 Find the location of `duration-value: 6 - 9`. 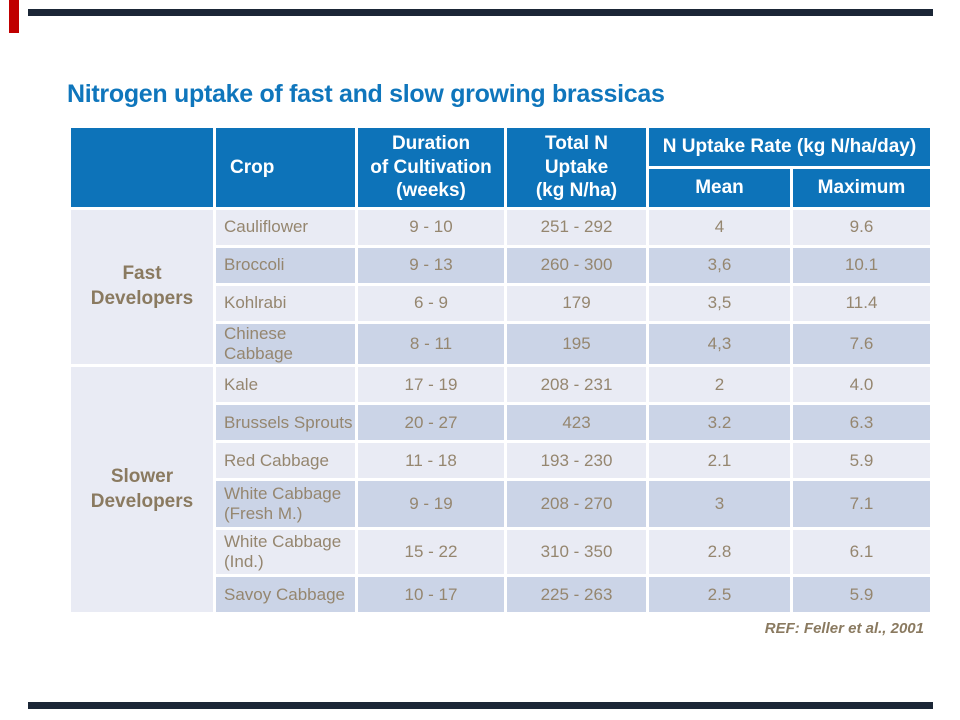

duration-value: 6 - 9 is located at coordinates (431, 303).